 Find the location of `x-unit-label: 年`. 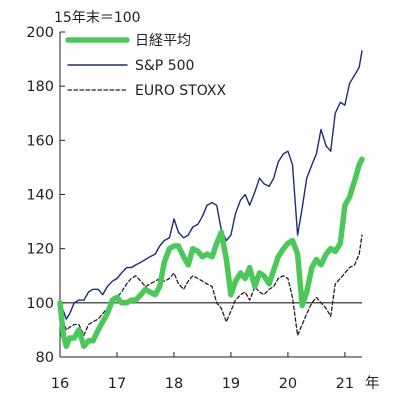

x-unit-label: 年 is located at coordinates (372, 383).